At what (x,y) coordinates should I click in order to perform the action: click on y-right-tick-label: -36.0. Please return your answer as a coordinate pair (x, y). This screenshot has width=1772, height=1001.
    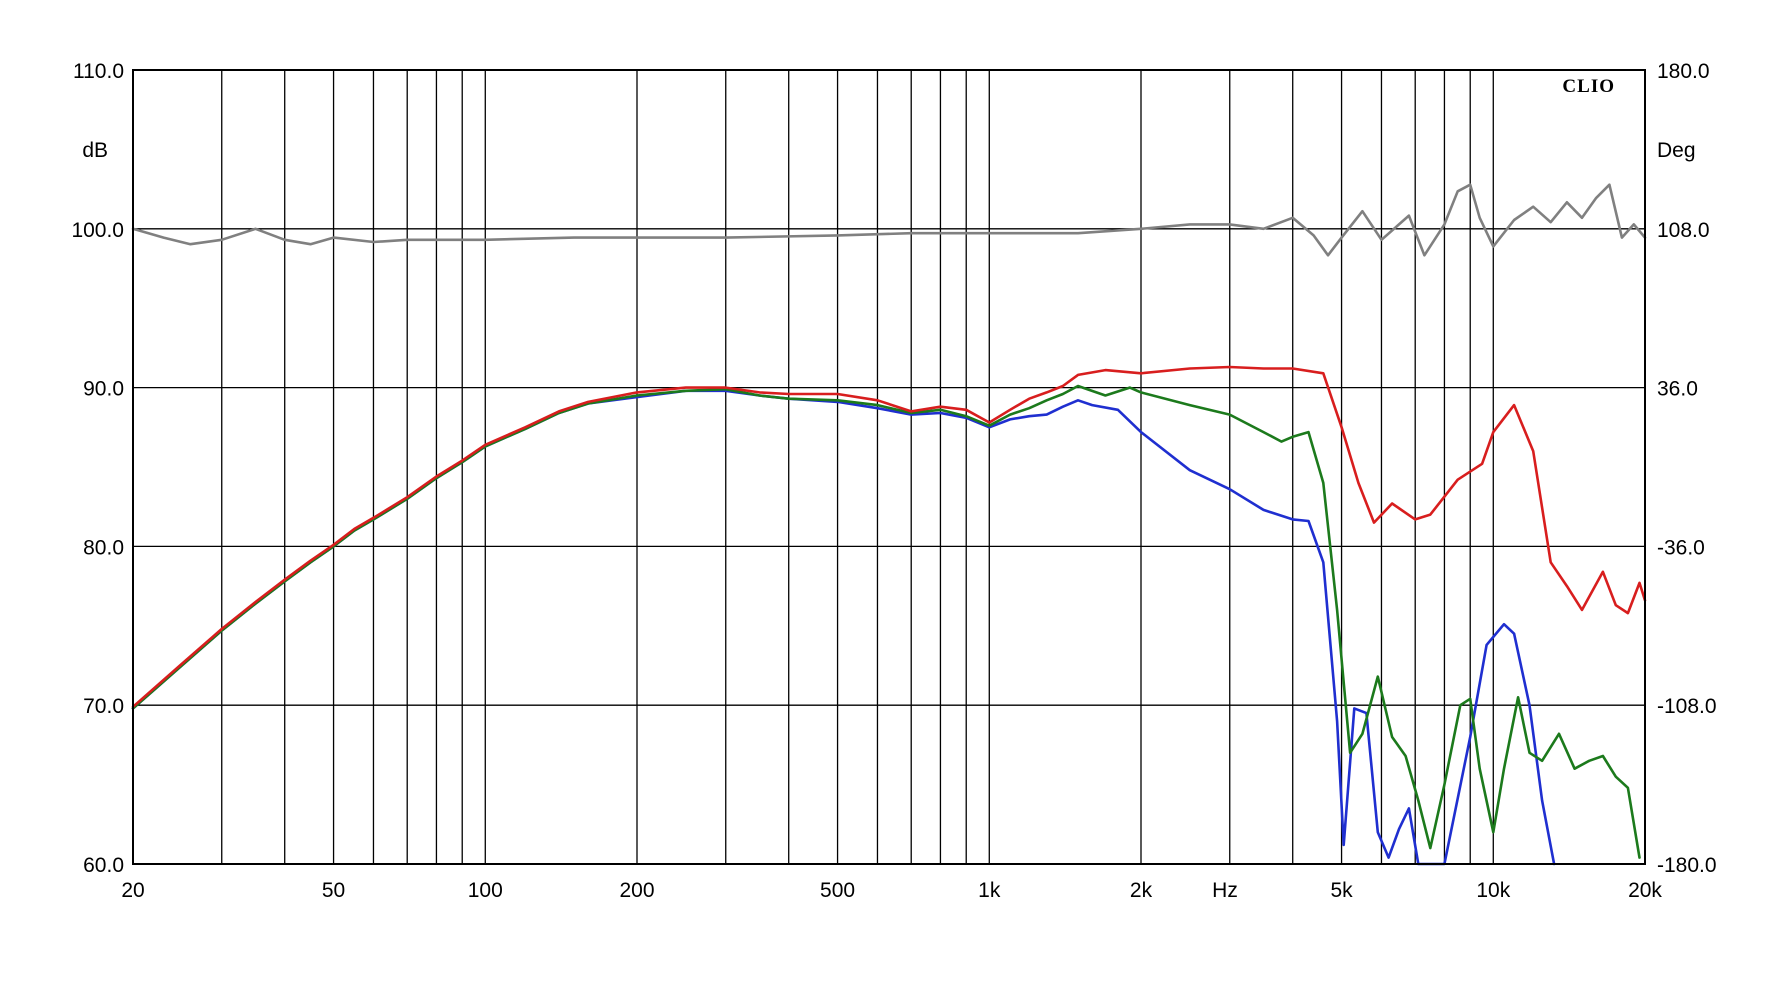
    Looking at the image, I should click on (1681, 547).